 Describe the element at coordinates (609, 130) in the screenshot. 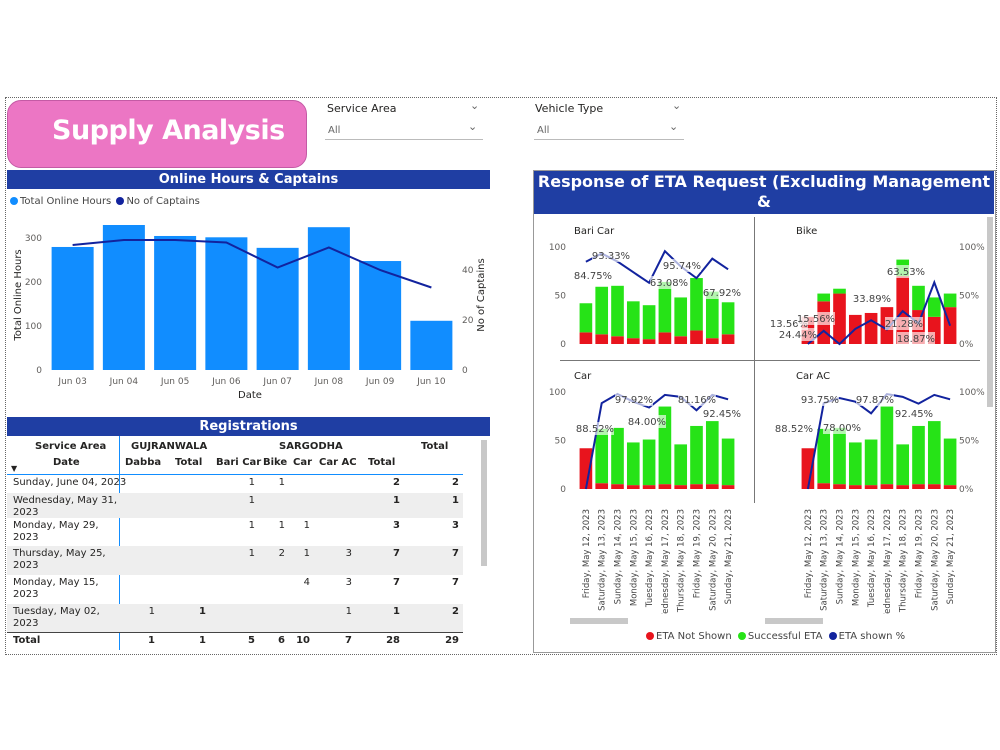

I see `vehicle-type-dropdown: All ⌄` at that location.